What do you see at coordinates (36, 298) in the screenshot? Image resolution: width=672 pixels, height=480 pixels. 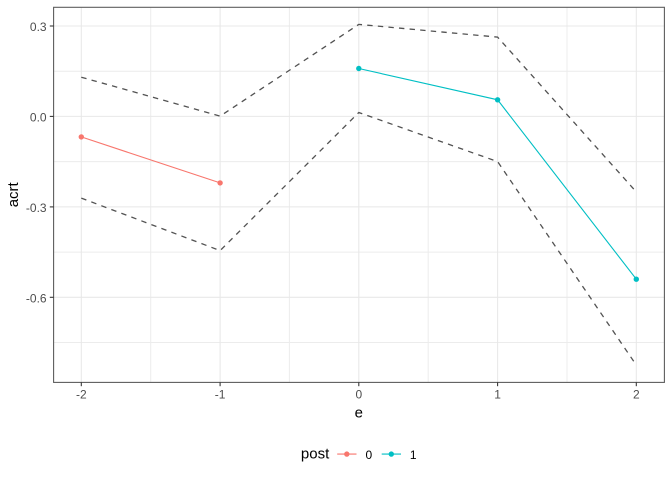 I see `svg-text: -0.6` at bounding box center [36, 298].